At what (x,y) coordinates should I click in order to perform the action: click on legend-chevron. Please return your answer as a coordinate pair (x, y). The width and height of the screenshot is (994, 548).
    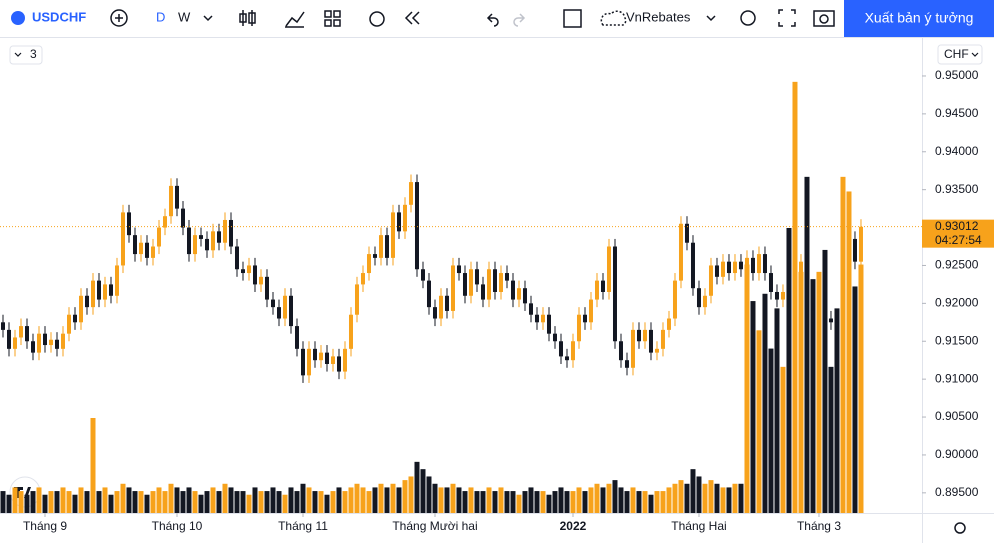
    Looking at the image, I should click on (18, 54).